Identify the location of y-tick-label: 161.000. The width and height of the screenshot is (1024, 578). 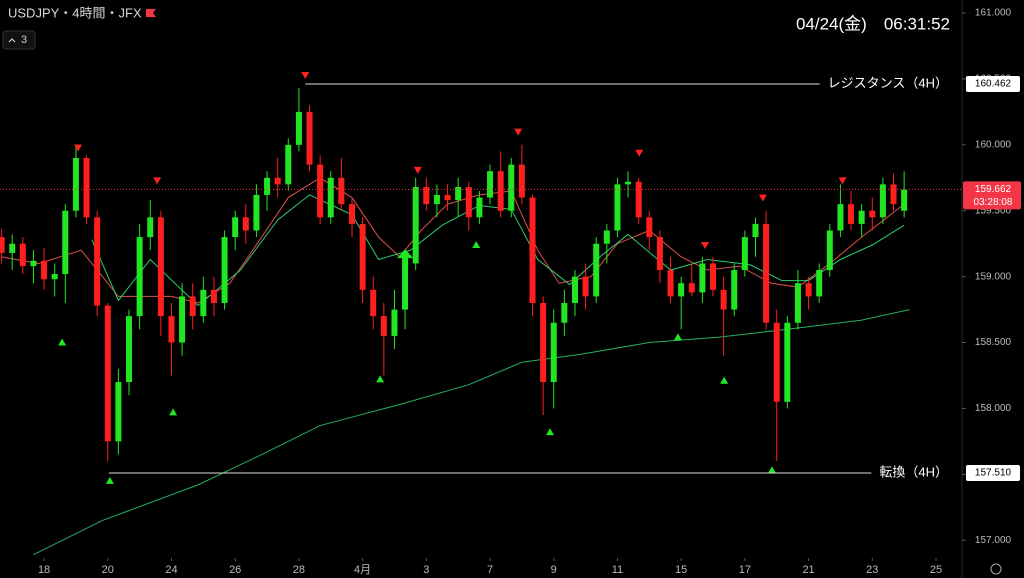
(993, 13).